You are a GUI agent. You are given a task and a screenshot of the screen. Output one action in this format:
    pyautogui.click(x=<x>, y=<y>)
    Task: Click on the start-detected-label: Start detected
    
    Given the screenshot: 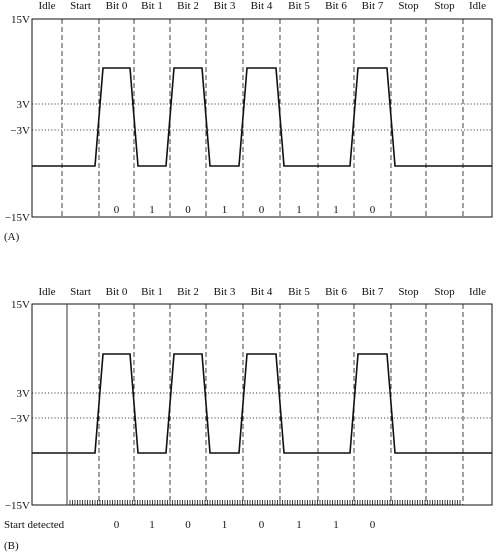 What is the action you would take?
    pyautogui.click(x=34, y=525)
    